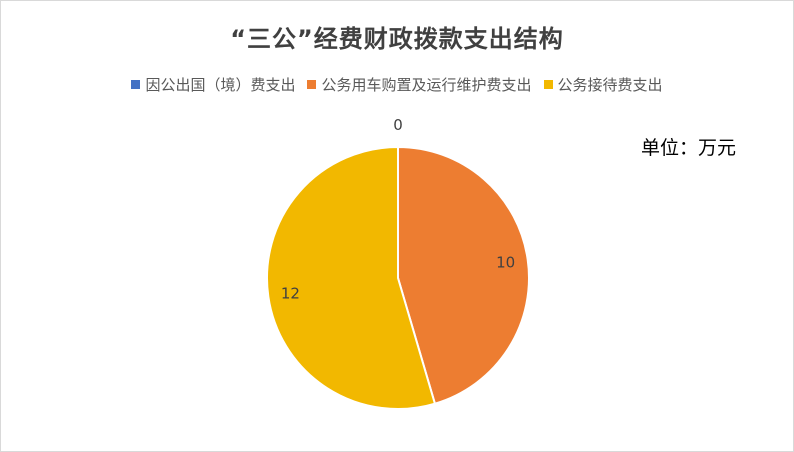  Describe the element at coordinates (610, 85) in the screenshot. I see `legend-label: 公务接待费支出` at that location.